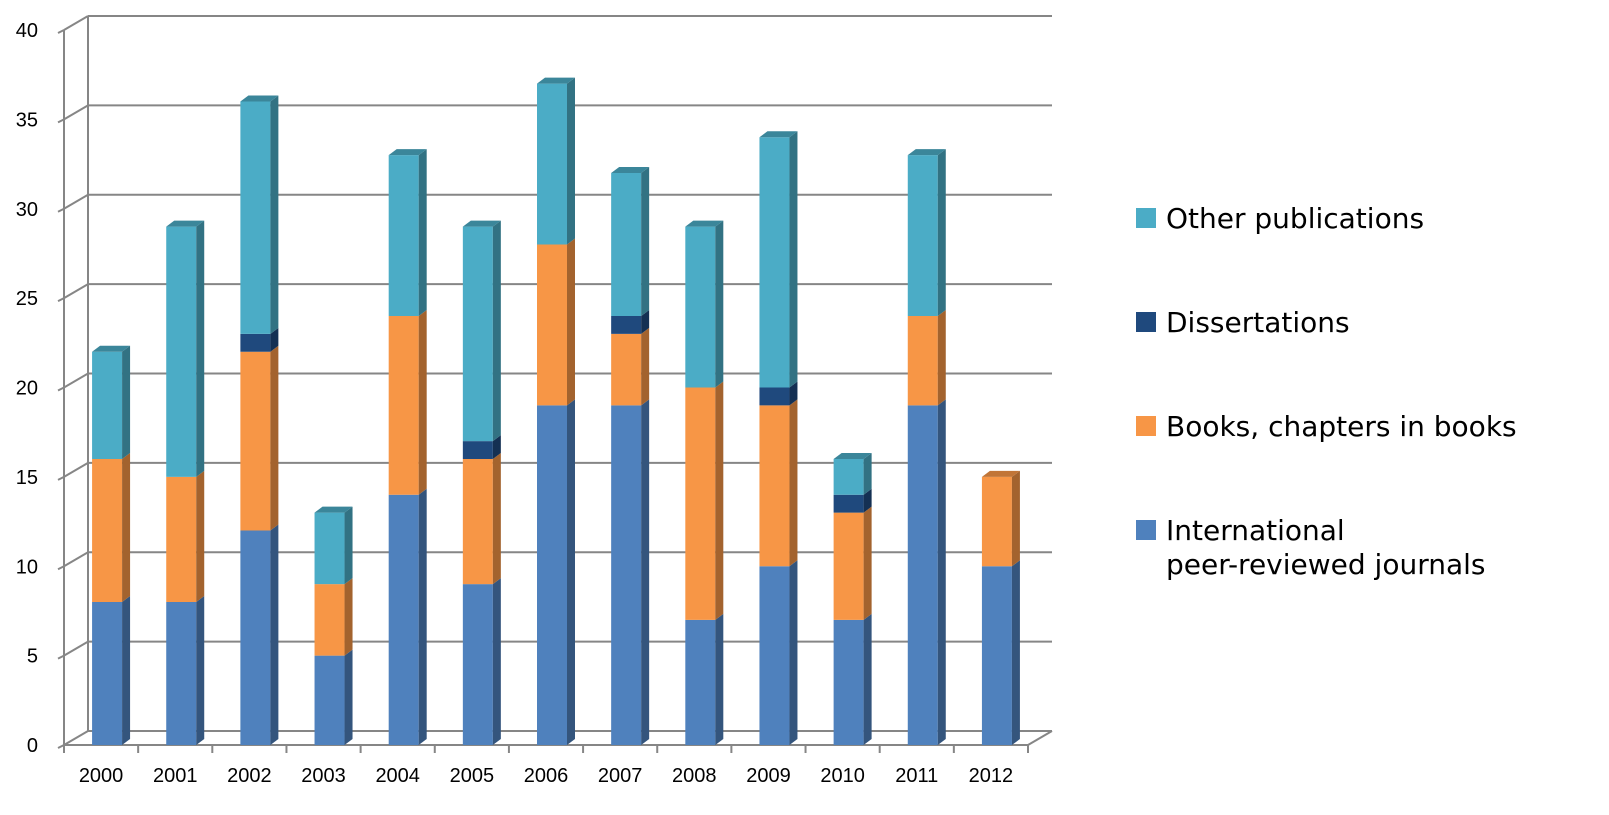 This screenshot has height=815, width=1609. I want to click on x-tick-label: 2010, so click(842, 776).